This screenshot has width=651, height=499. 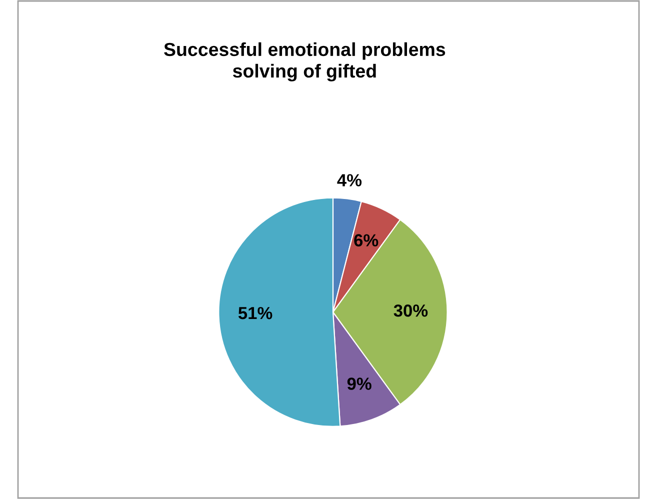 I want to click on data-label: 4%, so click(x=349, y=180).